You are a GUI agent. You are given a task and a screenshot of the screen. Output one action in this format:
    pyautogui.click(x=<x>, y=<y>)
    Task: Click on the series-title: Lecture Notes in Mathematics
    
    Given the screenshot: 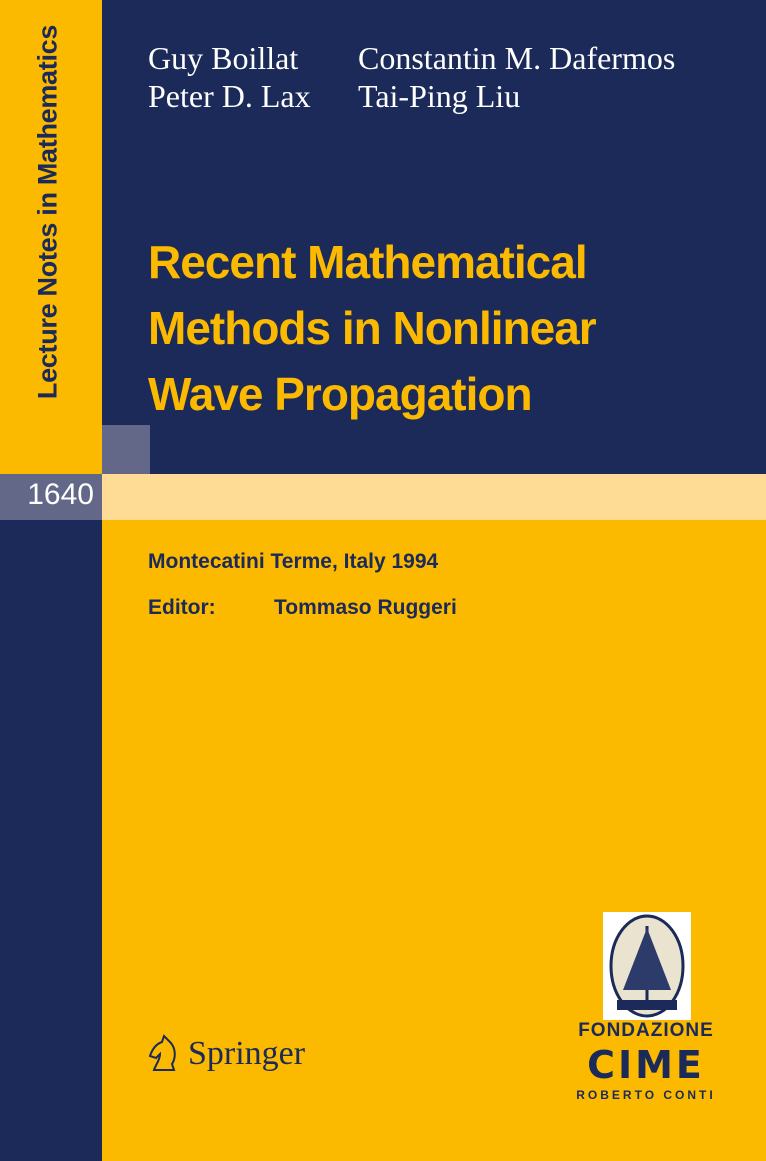 What is the action you would take?
    pyautogui.click(x=51, y=212)
    